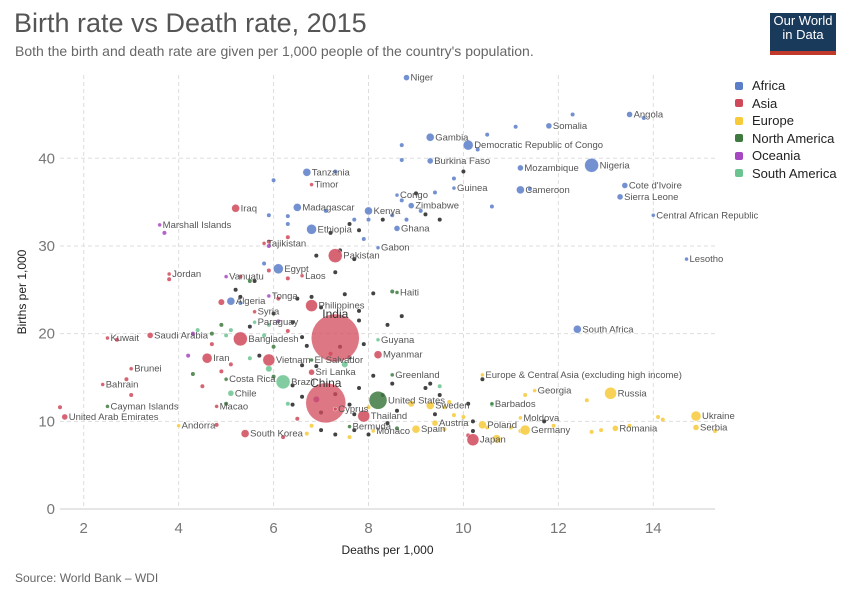  I want to click on source-note: Source: World Bank – WDI, so click(87, 578).